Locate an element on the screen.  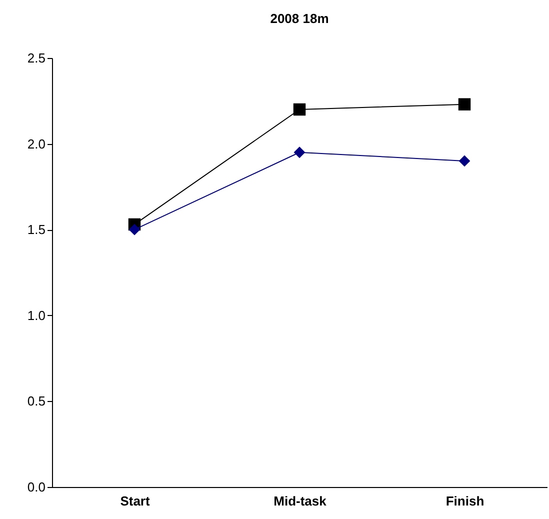
x-tick-label: Start is located at coordinates (135, 501).